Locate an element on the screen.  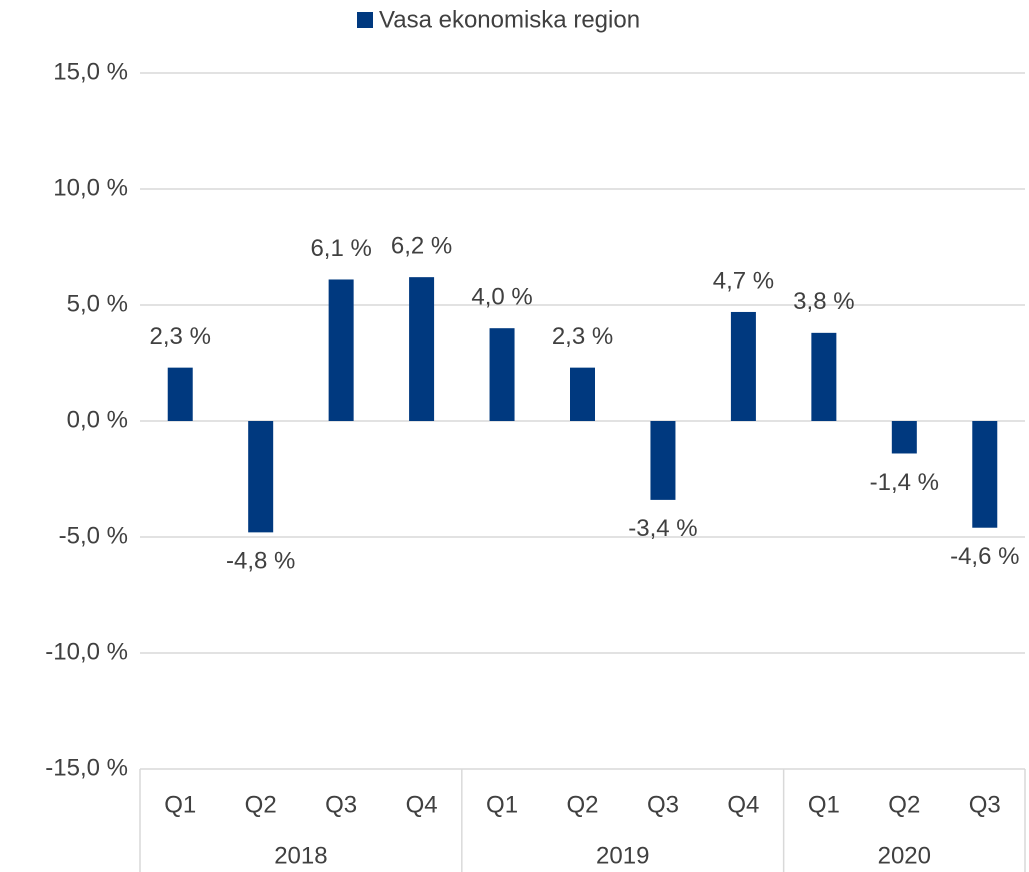
data-label: 6,2 % is located at coordinates (421, 246).